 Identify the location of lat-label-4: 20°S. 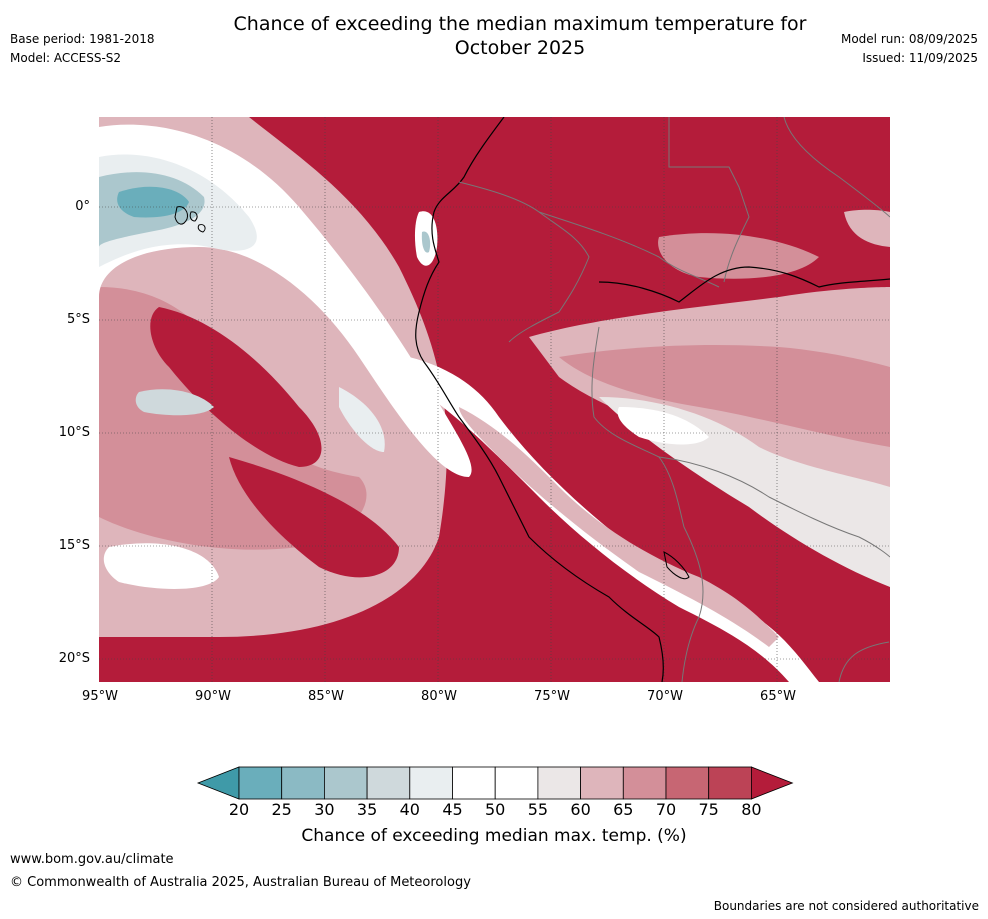
(74, 658).